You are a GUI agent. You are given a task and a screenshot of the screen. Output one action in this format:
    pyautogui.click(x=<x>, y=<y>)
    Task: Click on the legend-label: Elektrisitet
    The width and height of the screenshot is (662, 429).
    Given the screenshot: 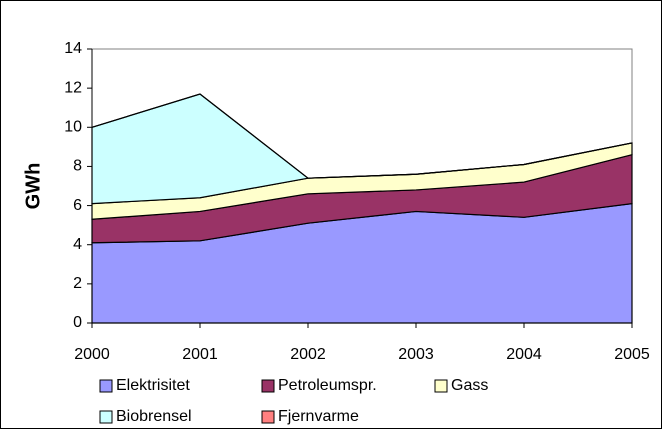 What is the action you would take?
    pyautogui.click(x=153, y=385)
    